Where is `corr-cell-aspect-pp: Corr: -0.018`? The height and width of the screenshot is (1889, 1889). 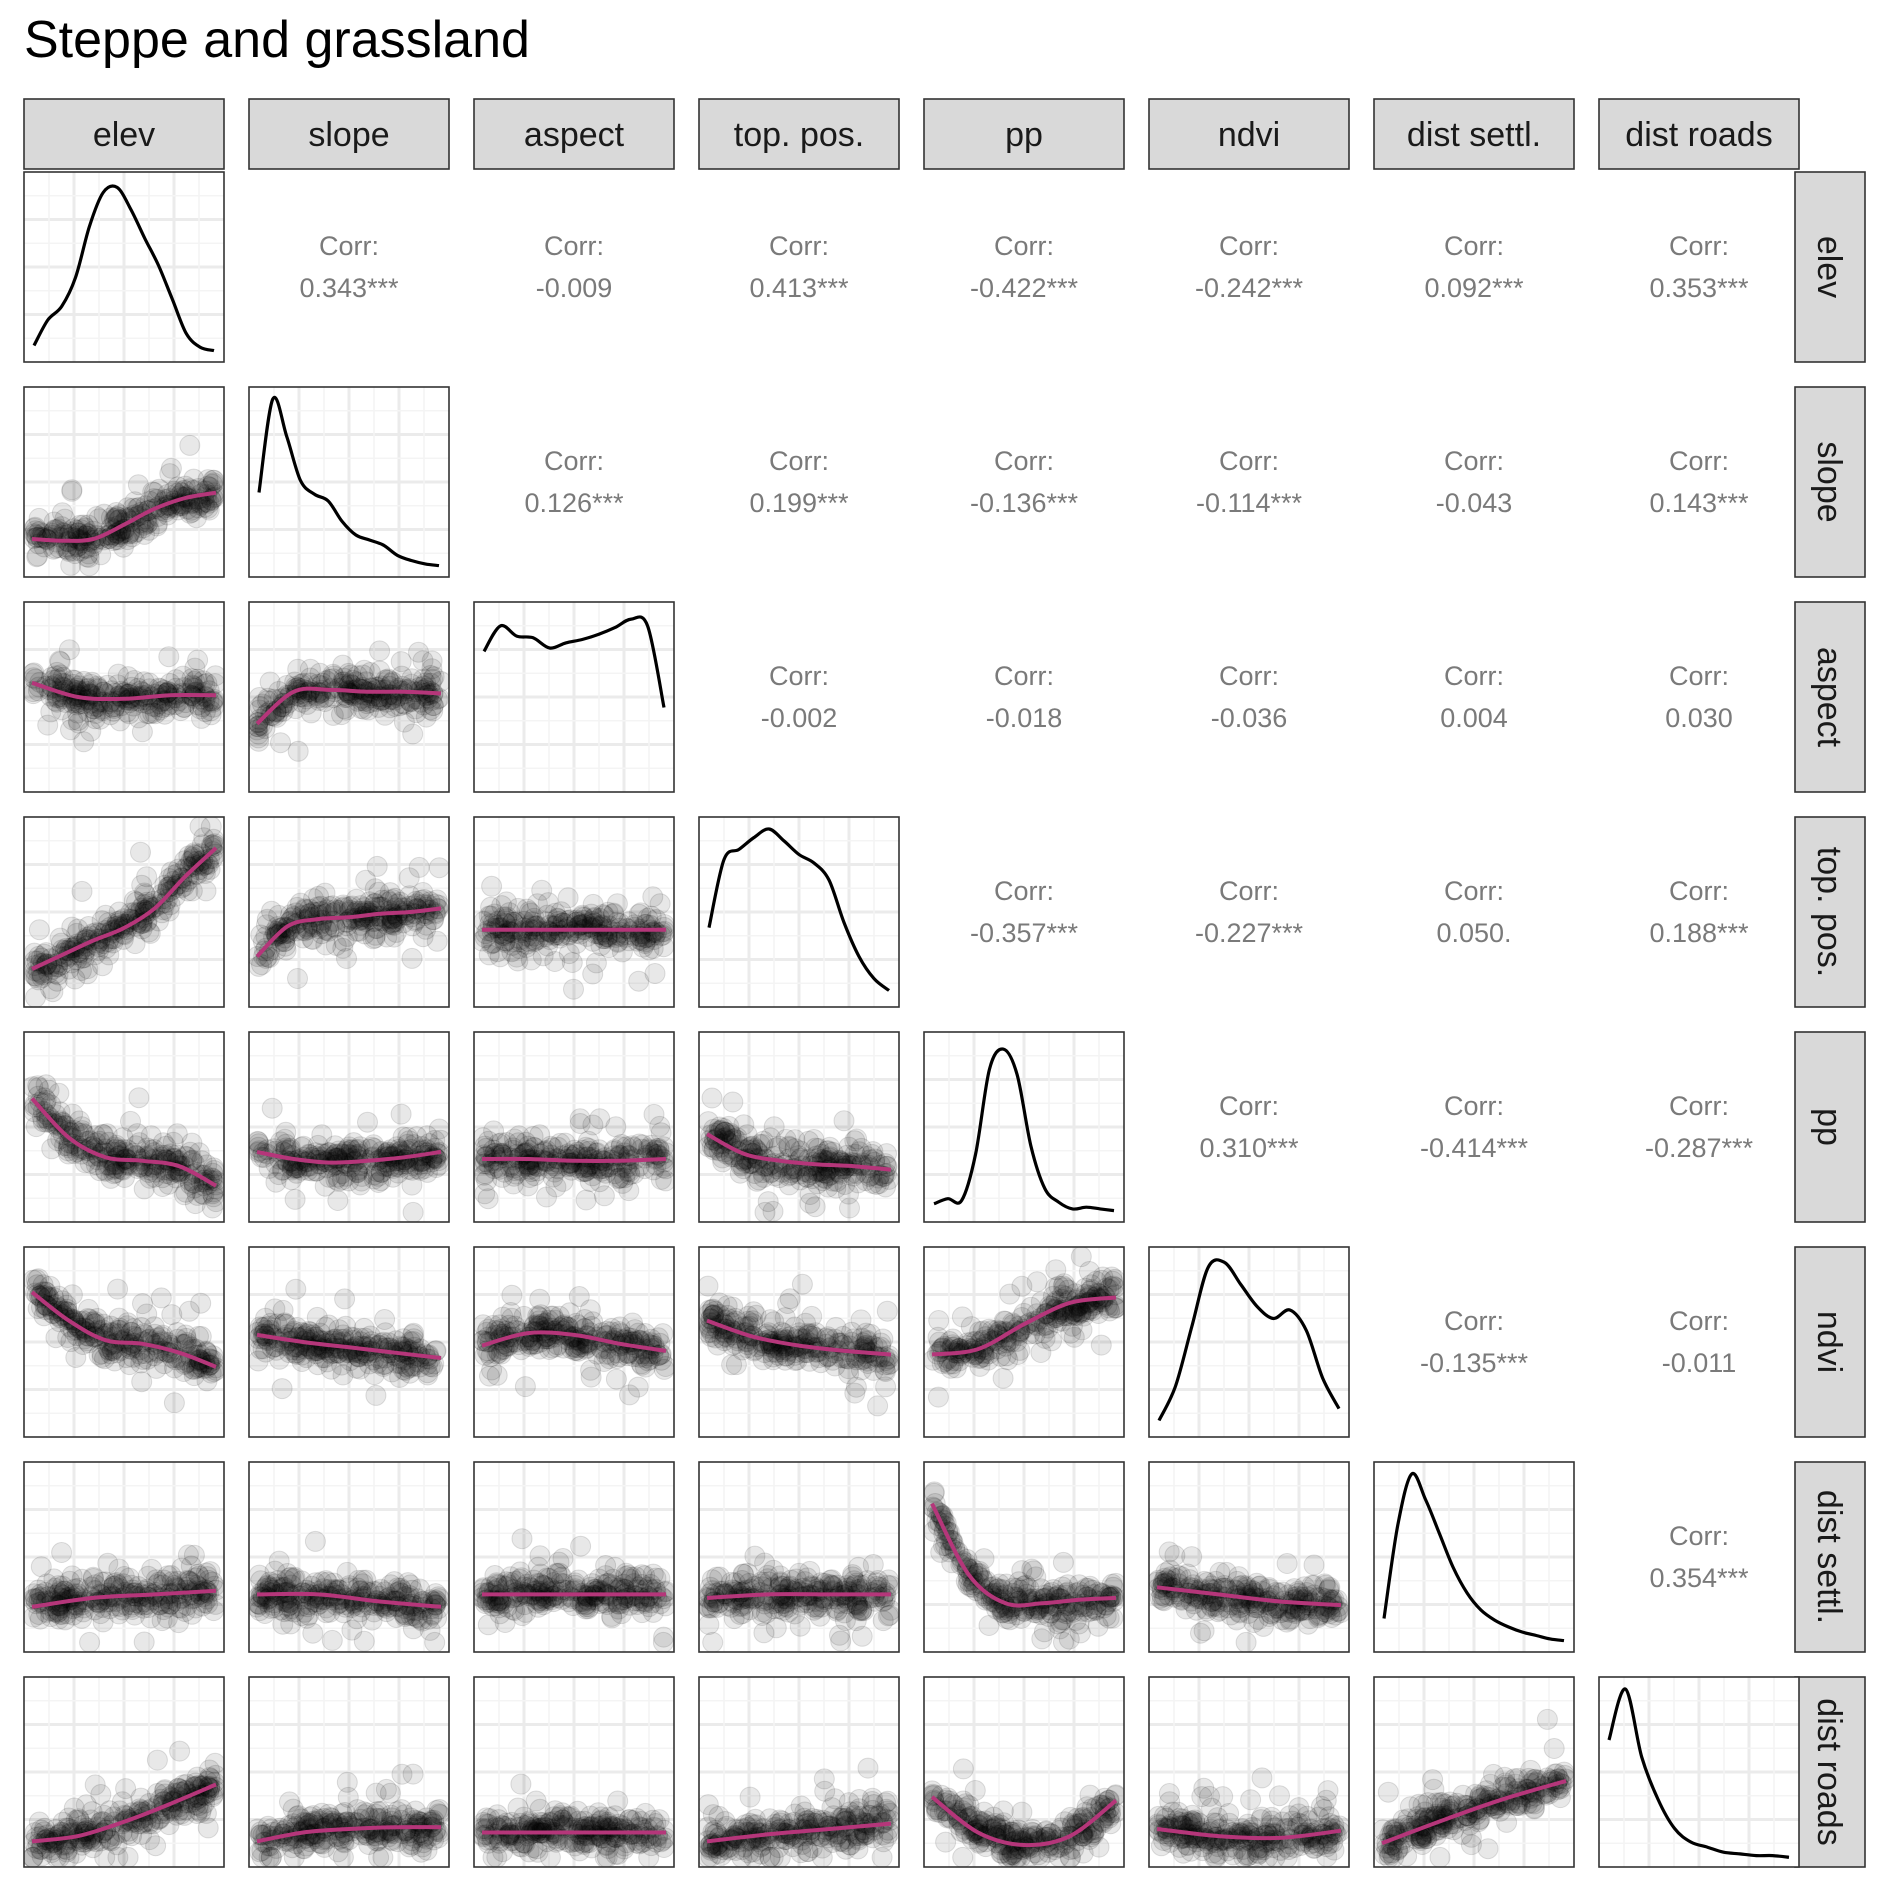 corr-cell-aspect-pp: Corr: -0.018 is located at coordinates (1024, 697).